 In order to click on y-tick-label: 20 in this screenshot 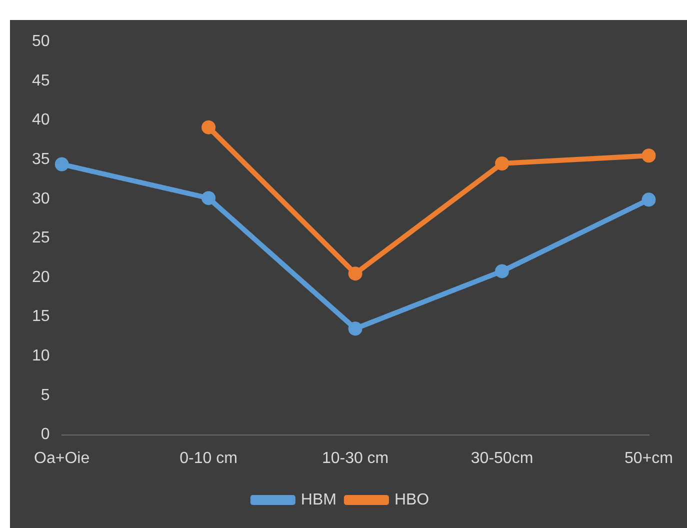, I will do `click(41, 277)`.